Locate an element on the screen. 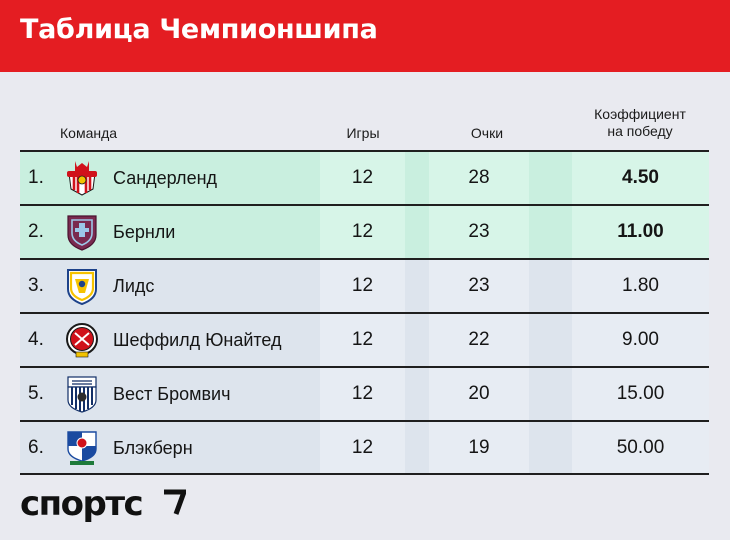 This screenshot has width=730, height=540. team-name: Сандерленд is located at coordinates (165, 177).